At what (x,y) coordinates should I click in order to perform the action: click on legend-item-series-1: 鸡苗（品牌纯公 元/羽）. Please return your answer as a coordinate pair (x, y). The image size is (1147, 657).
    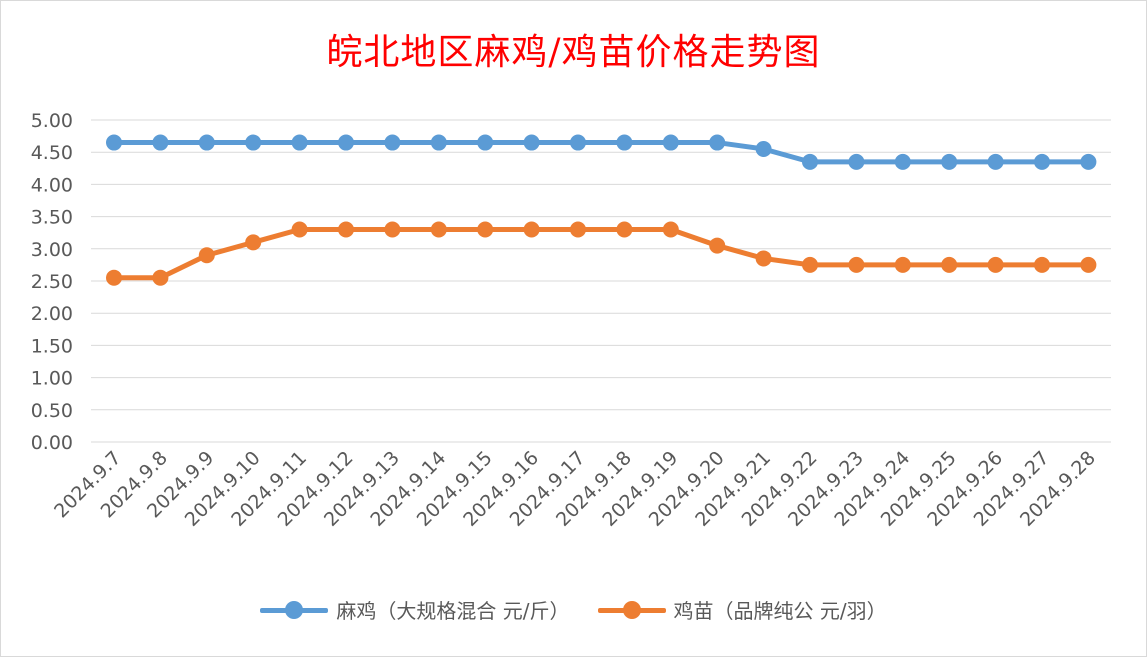
    Looking at the image, I should click on (742, 609).